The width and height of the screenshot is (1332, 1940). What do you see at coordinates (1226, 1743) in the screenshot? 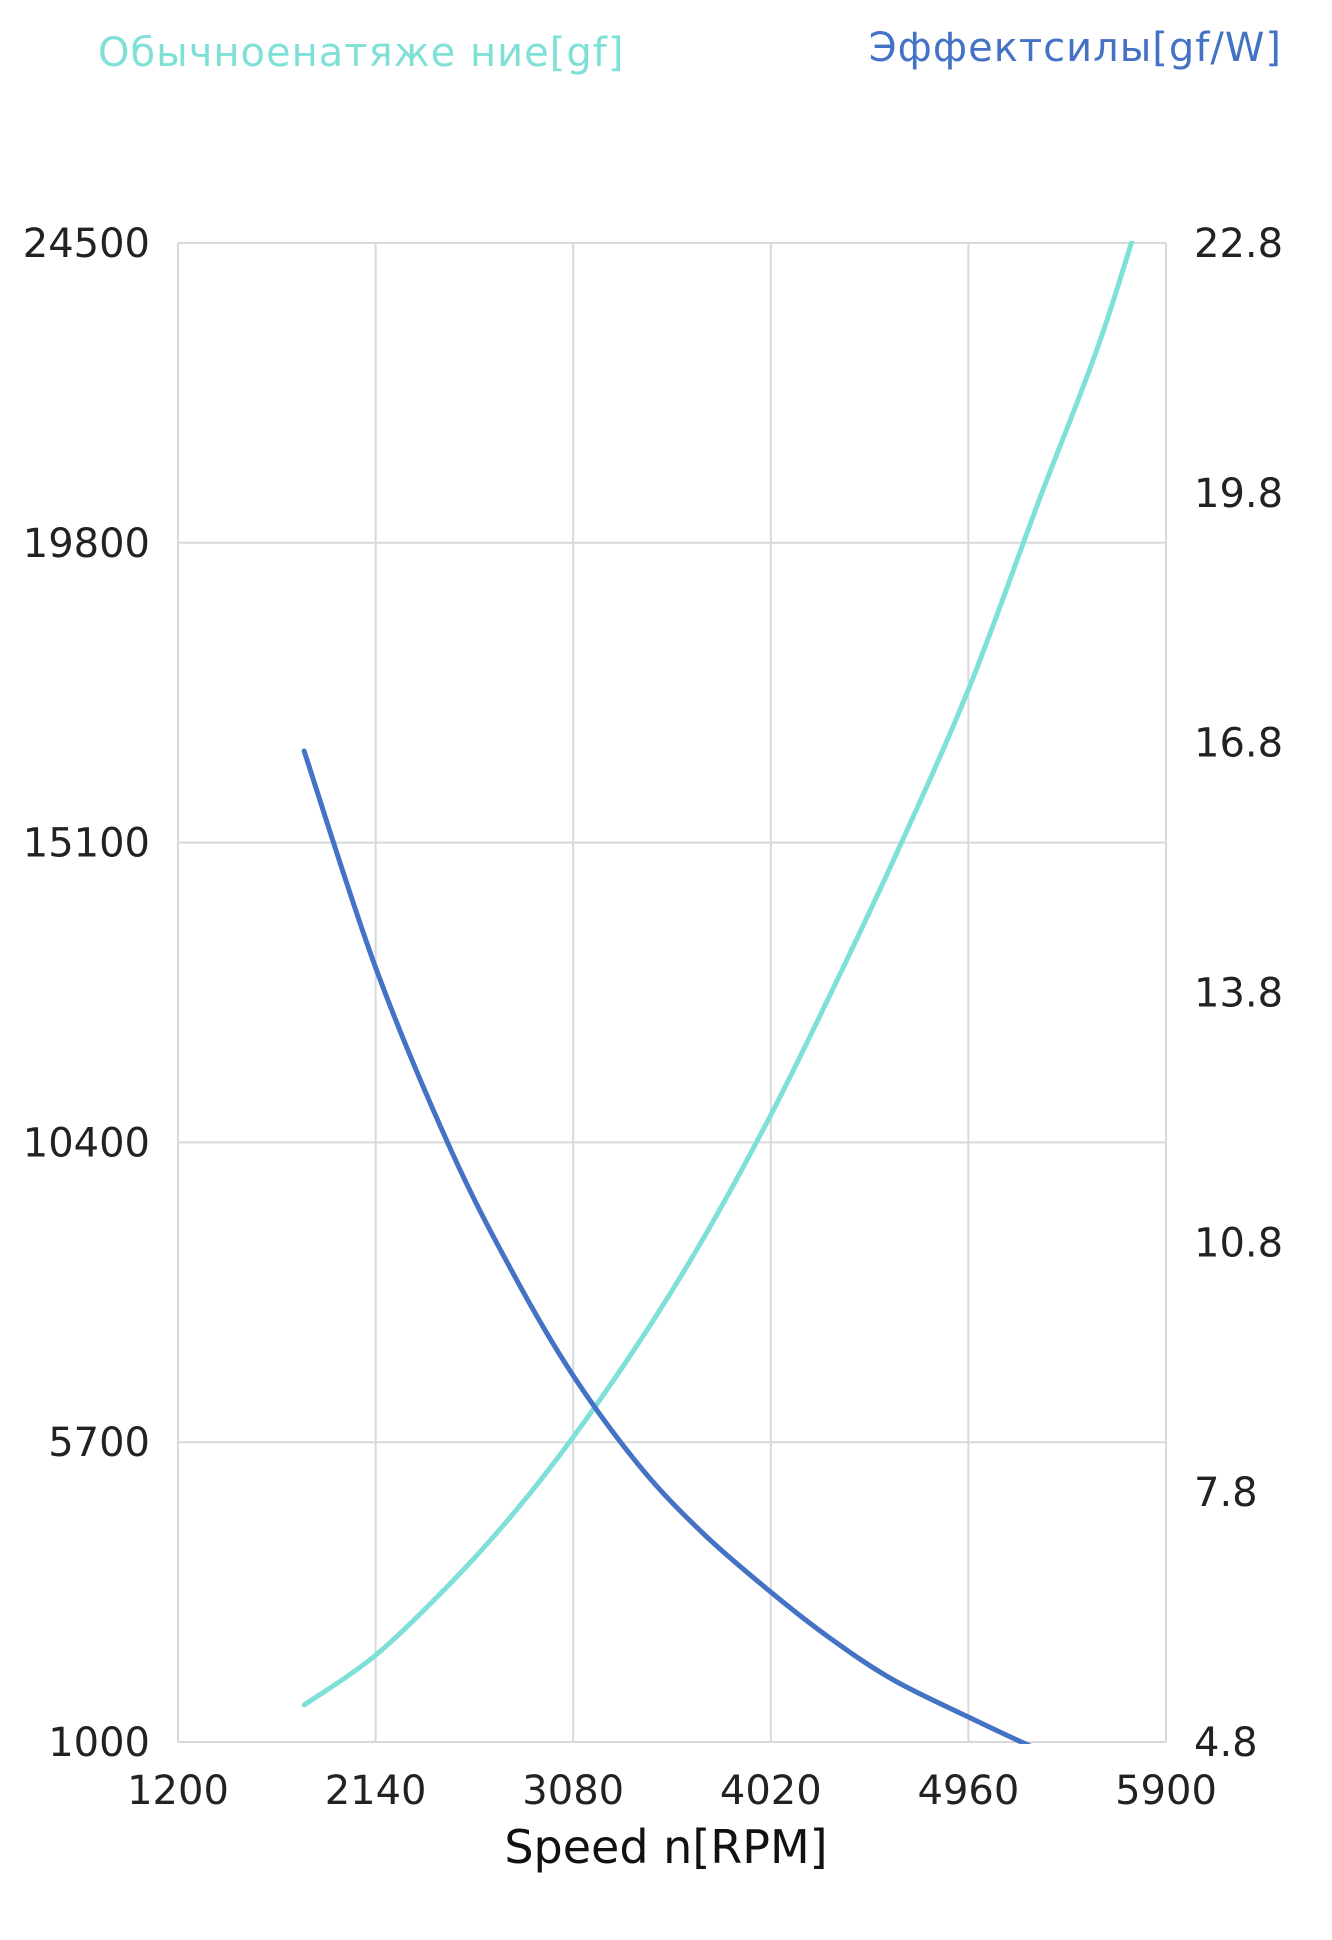
I see `y-right-tick-label: 4.8` at bounding box center [1226, 1743].